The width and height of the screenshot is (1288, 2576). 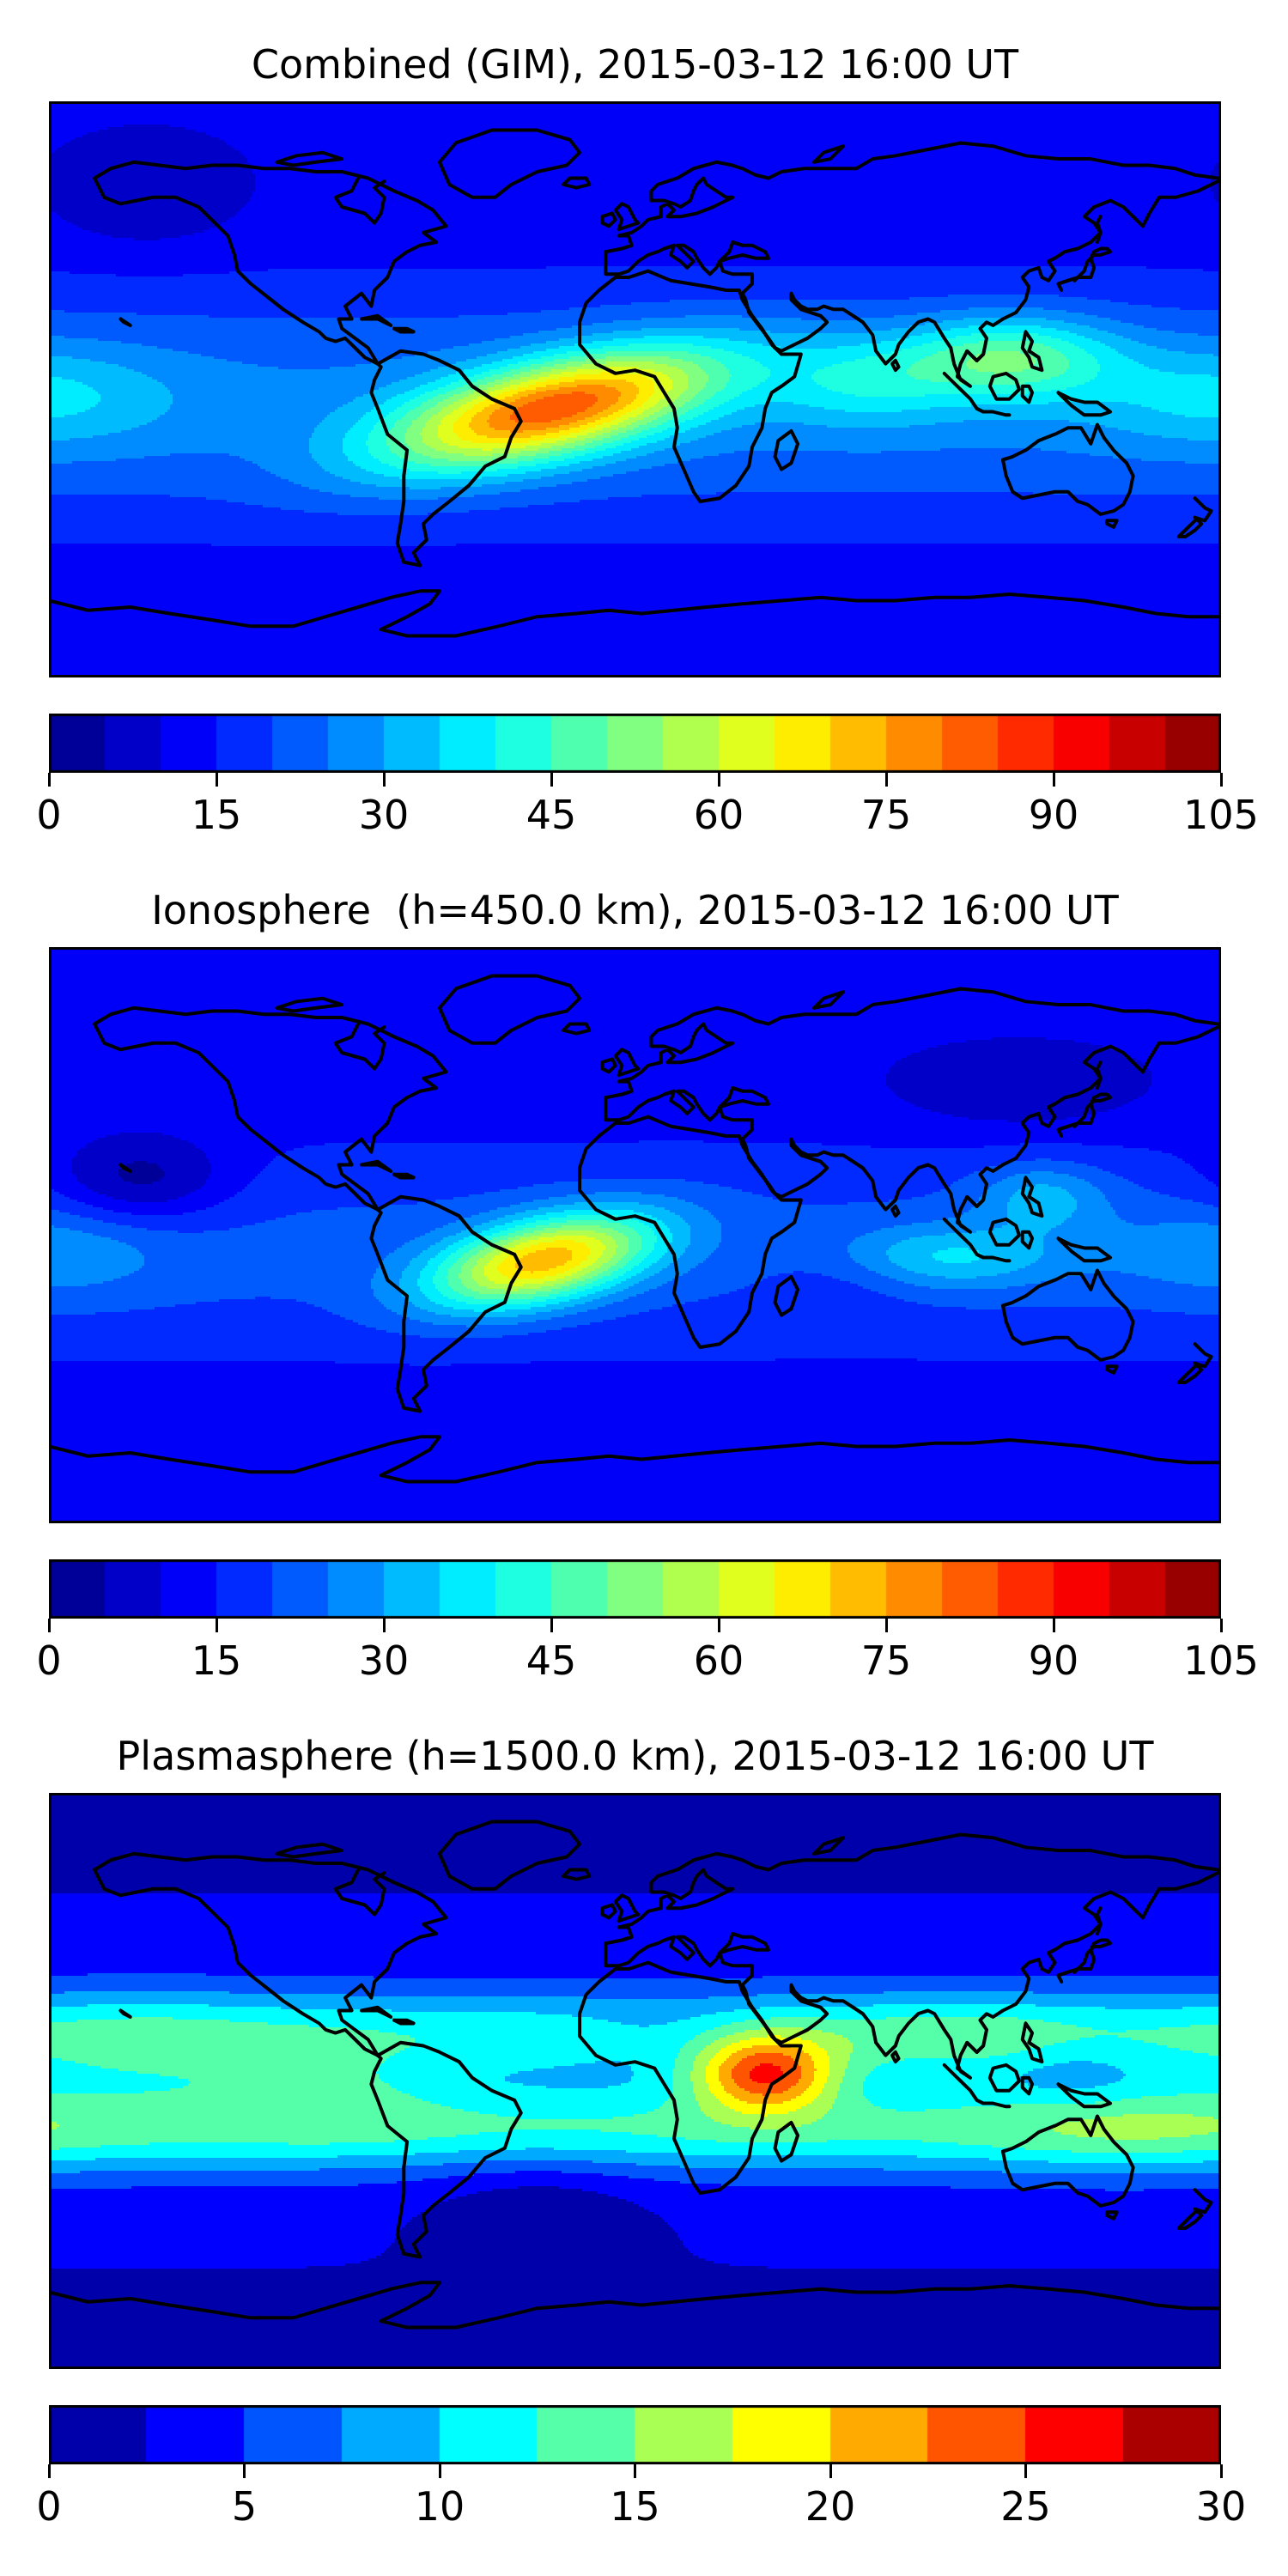 I want to click on colorbar-tick-label: 10, so click(x=440, y=2507).